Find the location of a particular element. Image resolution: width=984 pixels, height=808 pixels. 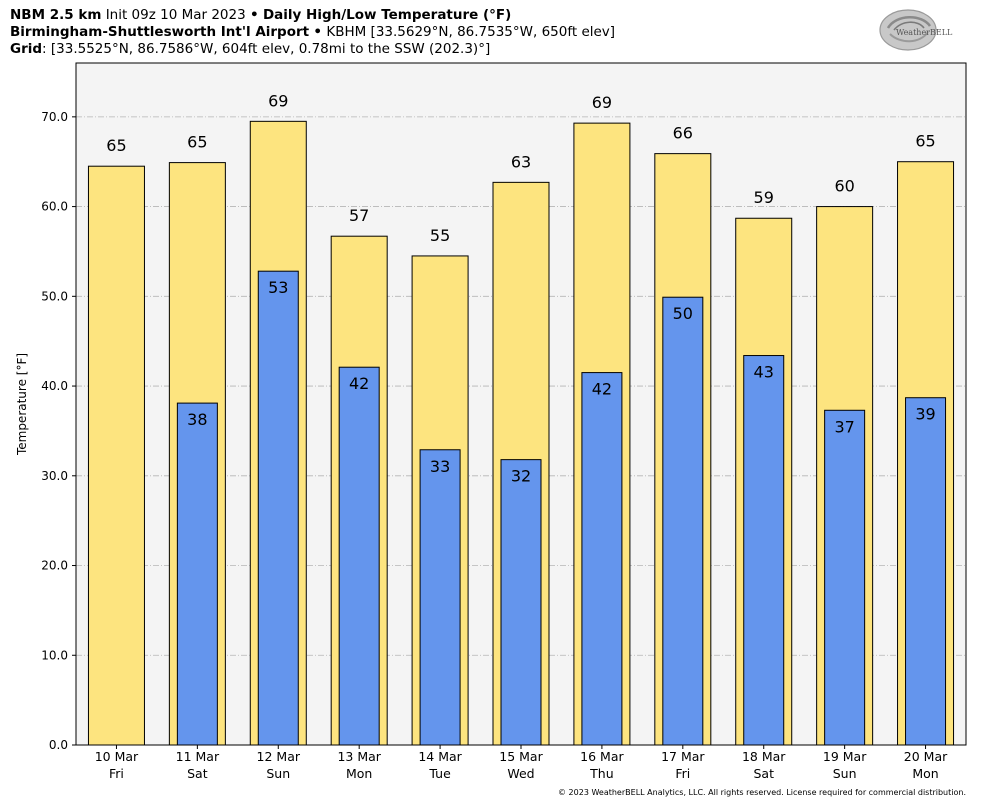

x-tick-date: 12 Mar is located at coordinates (279, 756).